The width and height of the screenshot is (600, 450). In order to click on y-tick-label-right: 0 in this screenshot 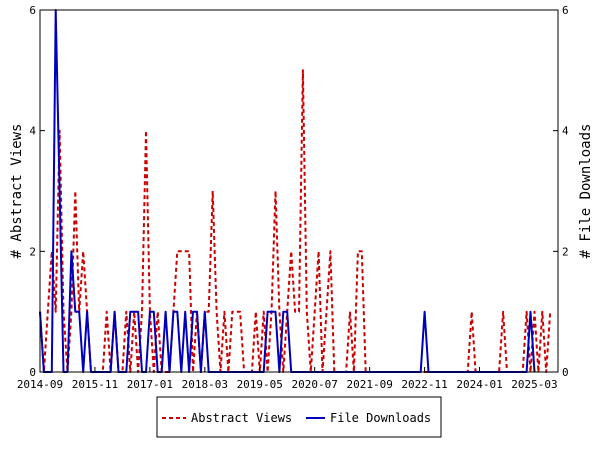, I will do `click(565, 372)`.